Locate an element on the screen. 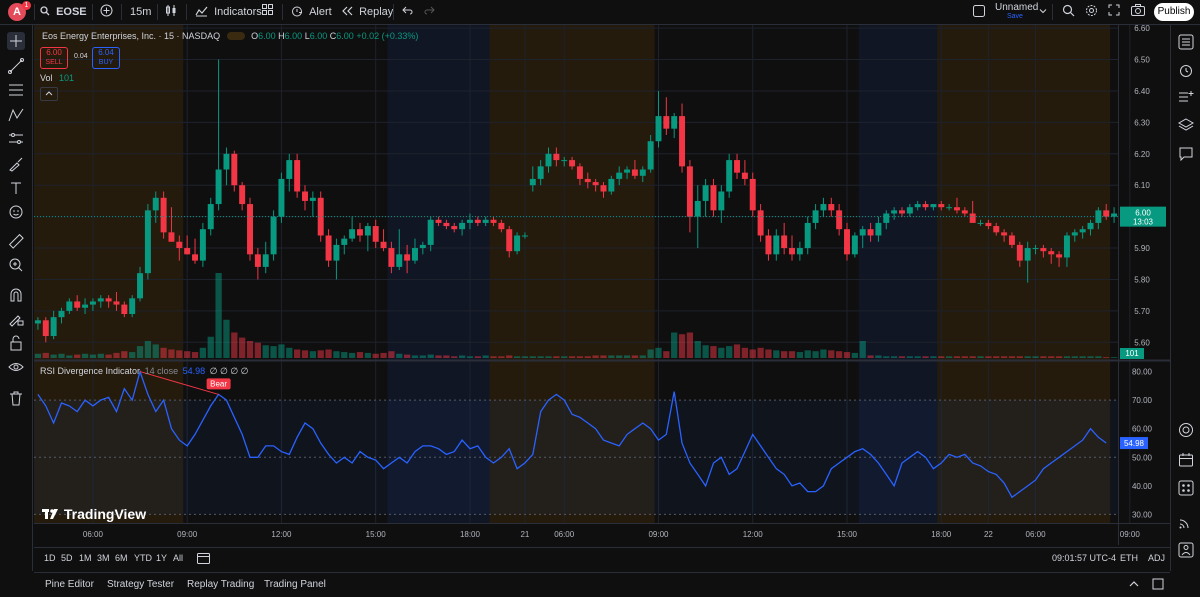 Image resolution: width=1200 pixels, height=597 pixels. buy-button: 6.04 BUY is located at coordinates (106, 58).